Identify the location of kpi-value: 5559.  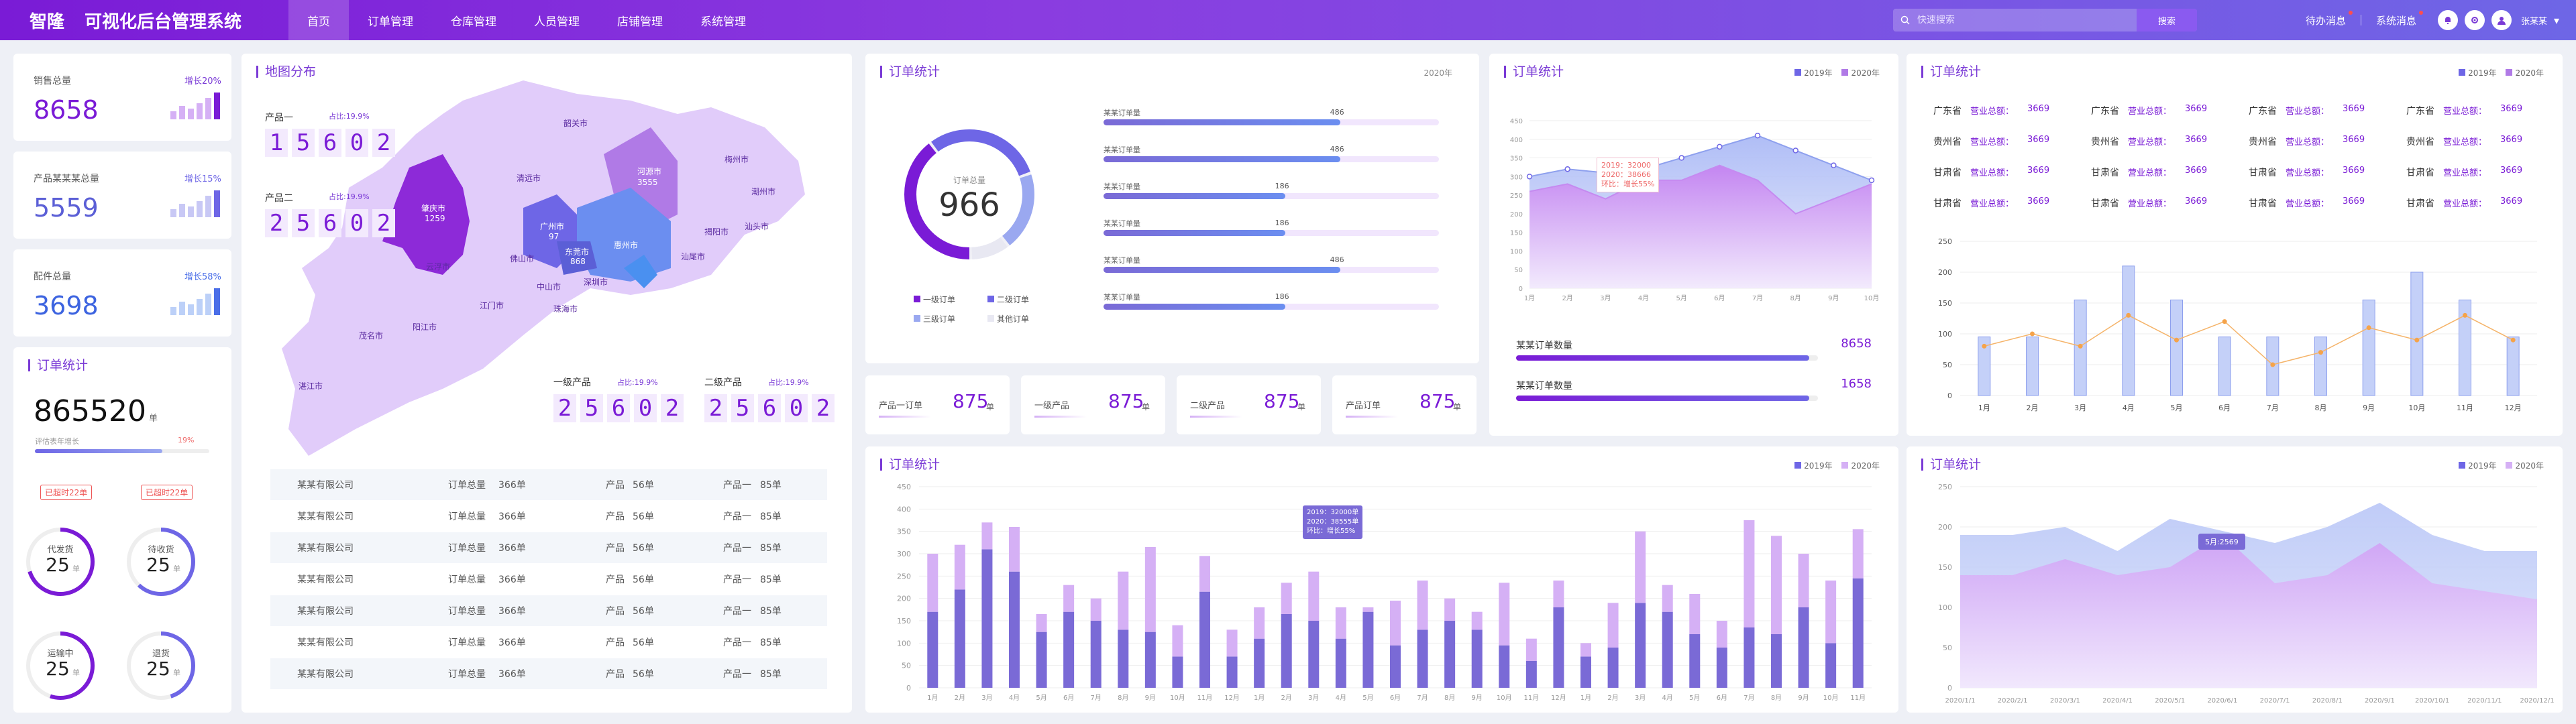
(66, 208).